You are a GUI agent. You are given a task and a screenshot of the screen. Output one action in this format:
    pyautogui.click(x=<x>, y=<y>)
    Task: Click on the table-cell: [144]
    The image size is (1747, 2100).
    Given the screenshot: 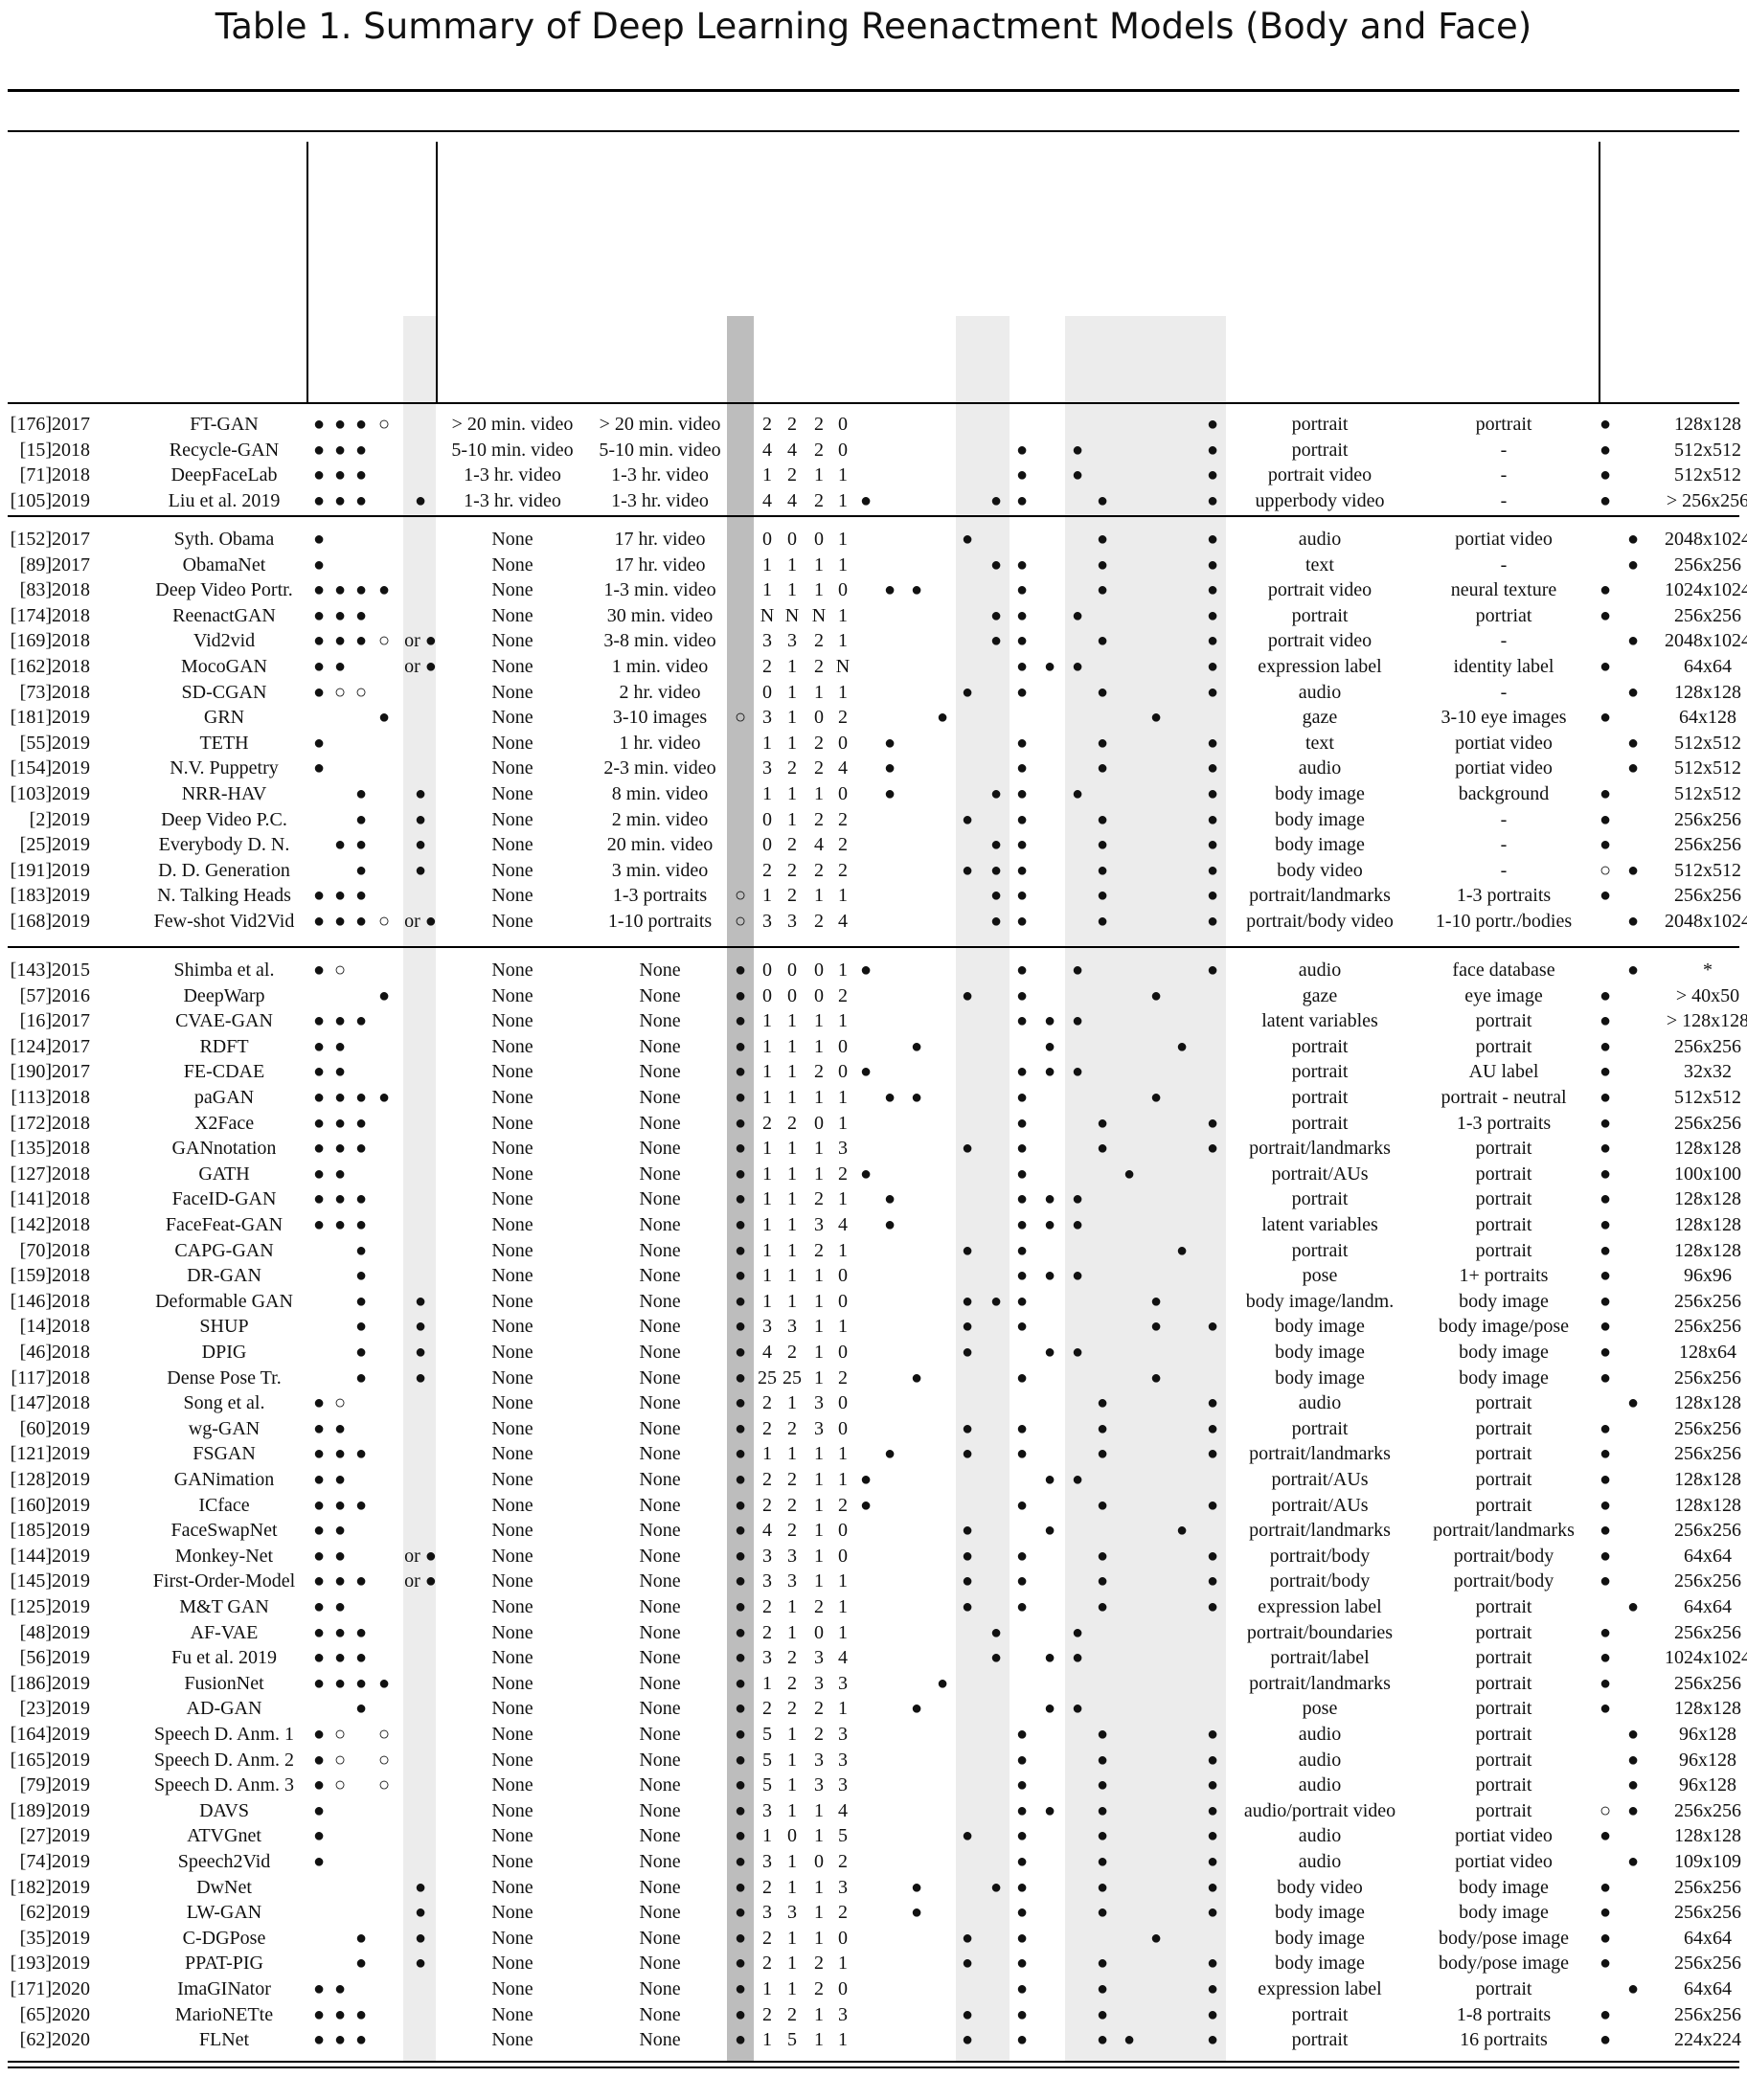 What is the action you would take?
    pyautogui.click(x=31, y=1556)
    